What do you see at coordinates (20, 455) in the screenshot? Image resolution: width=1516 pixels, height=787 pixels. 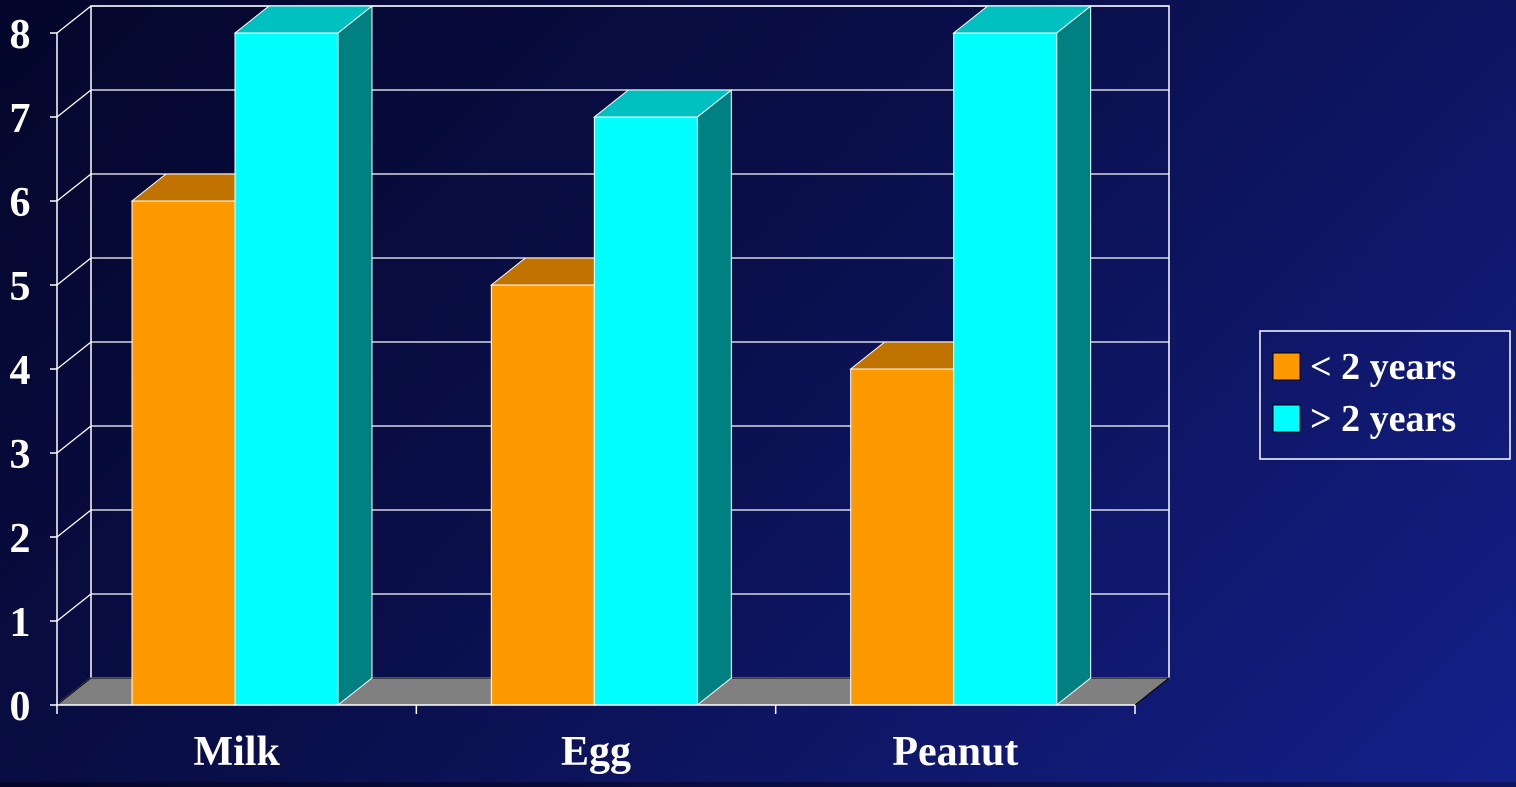 I see `y-tick-label: 3` at bounding box center [20, 455].